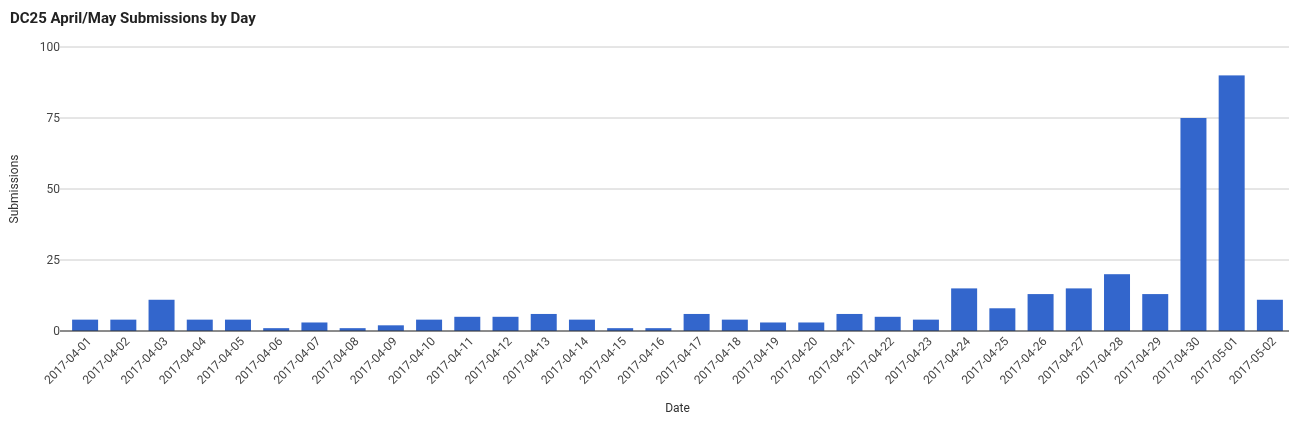 Image resolution: width=1299 pixels, height=421 pixels. Describe the element at coordinates (14, 189) in the screenshot. I see `y-axis-title: Submissions` at that location.